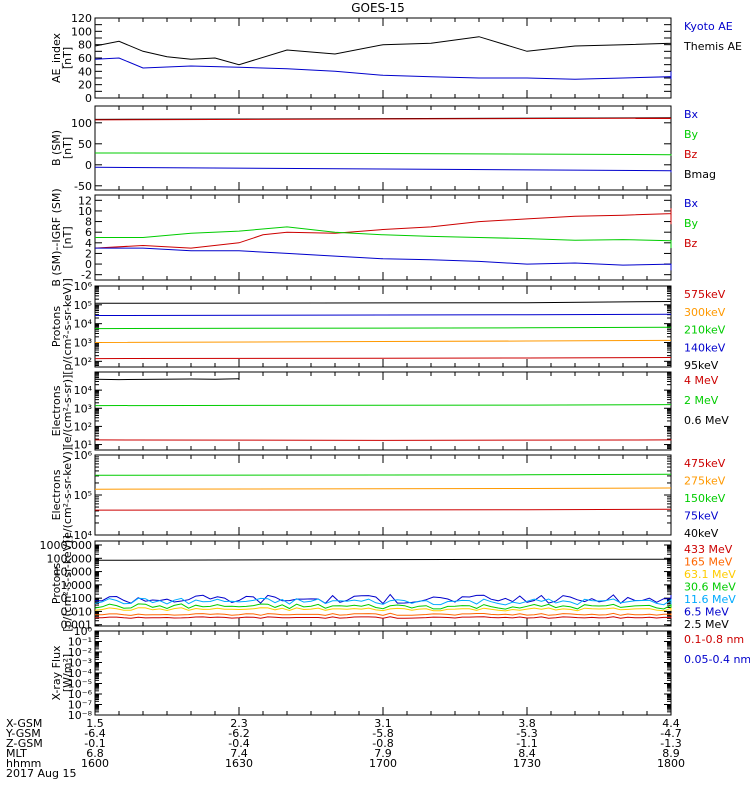  I want to click on legend-entry: 140keV, so click(705, 347).